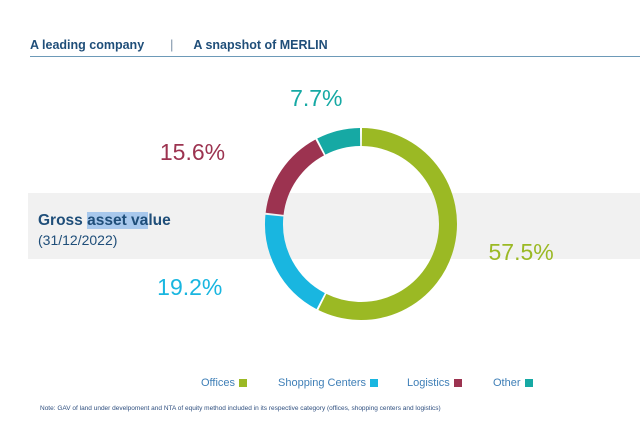  I want to click on slice-shopping-centers, so click(295, 262).